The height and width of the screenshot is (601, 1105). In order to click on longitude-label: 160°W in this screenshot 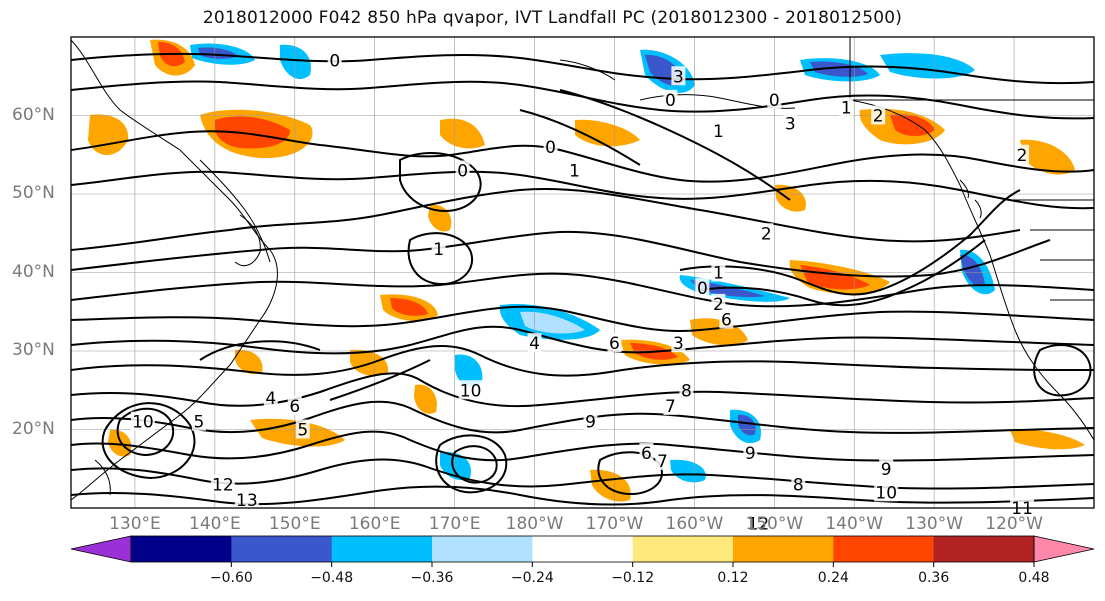, I will do `click(694, 524)`.